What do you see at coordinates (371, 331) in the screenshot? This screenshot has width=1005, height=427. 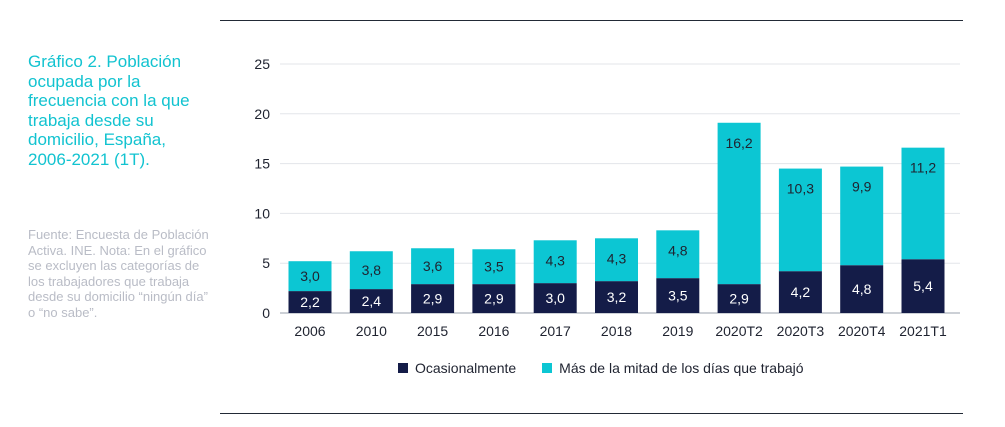 I see `x-tick-label: 2010` at bounding box center [371, 331].